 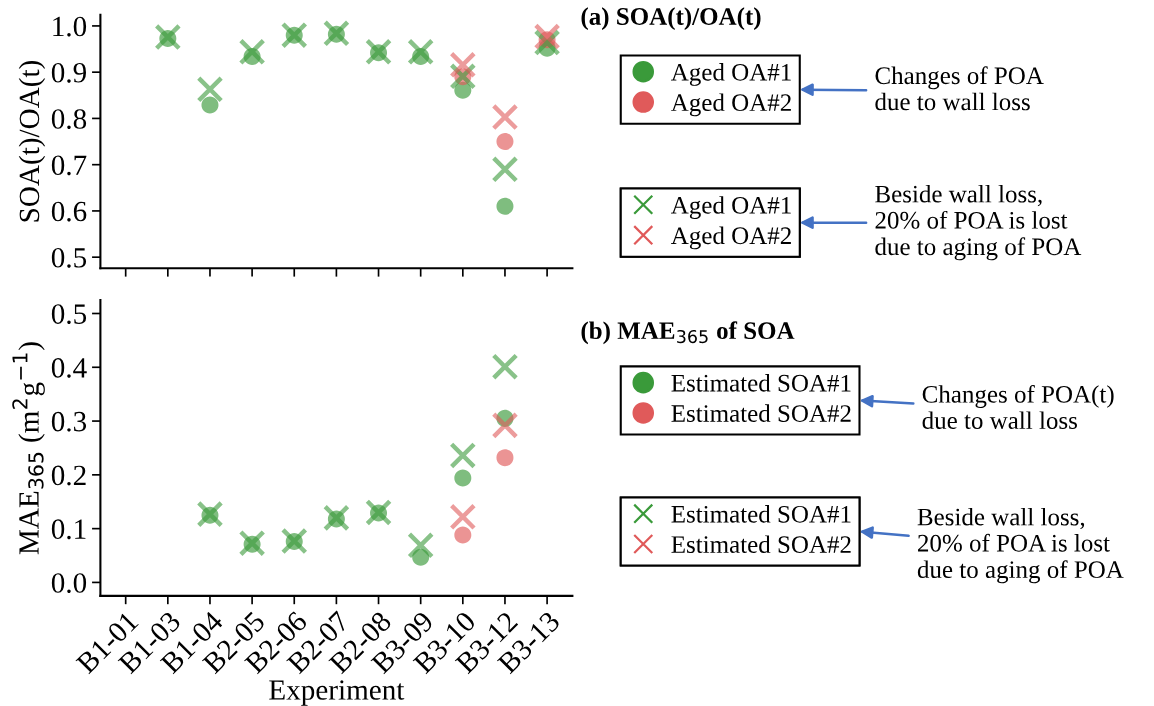 I want to click on y-tick-label: 0.1, so click(x=68, y=529).